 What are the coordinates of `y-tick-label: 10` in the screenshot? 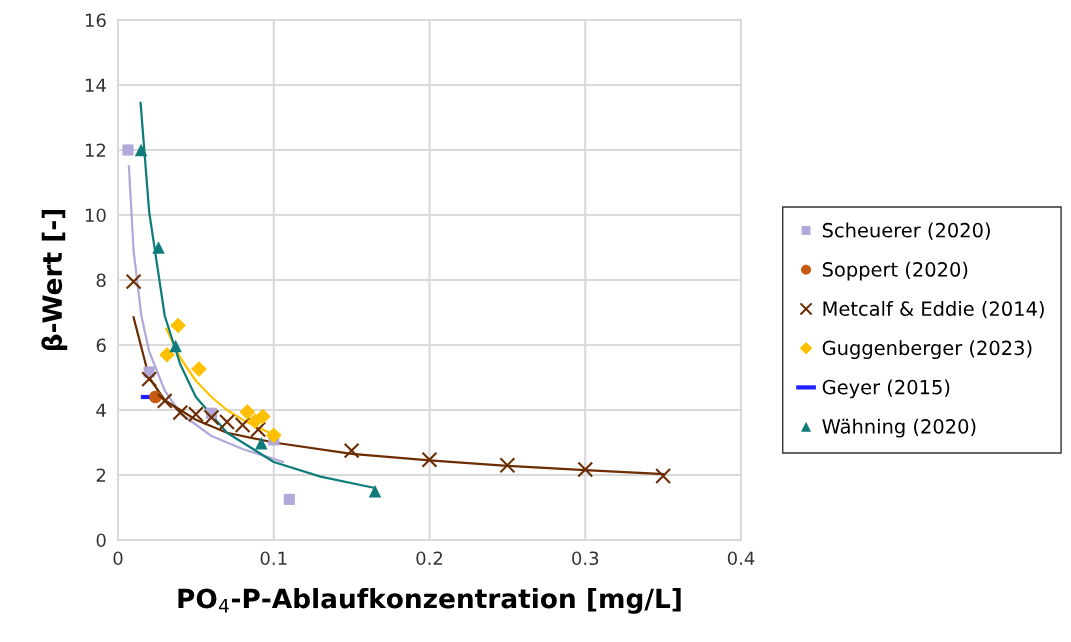 It's located at (95, 215).